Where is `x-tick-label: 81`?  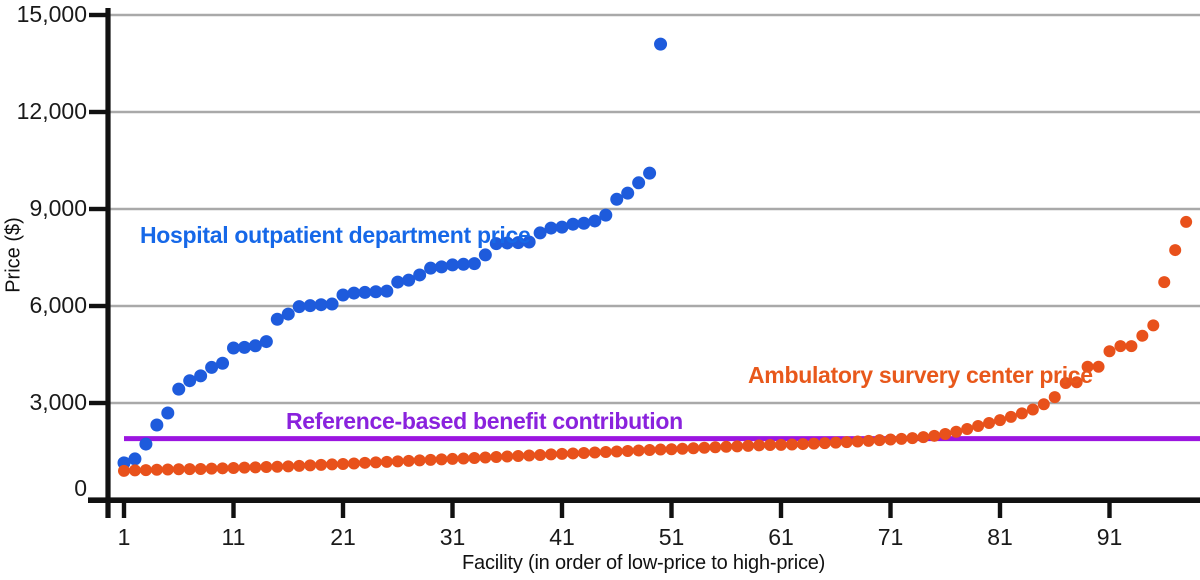
x-tick-label: 81 is located at coordinates (1000, 537).